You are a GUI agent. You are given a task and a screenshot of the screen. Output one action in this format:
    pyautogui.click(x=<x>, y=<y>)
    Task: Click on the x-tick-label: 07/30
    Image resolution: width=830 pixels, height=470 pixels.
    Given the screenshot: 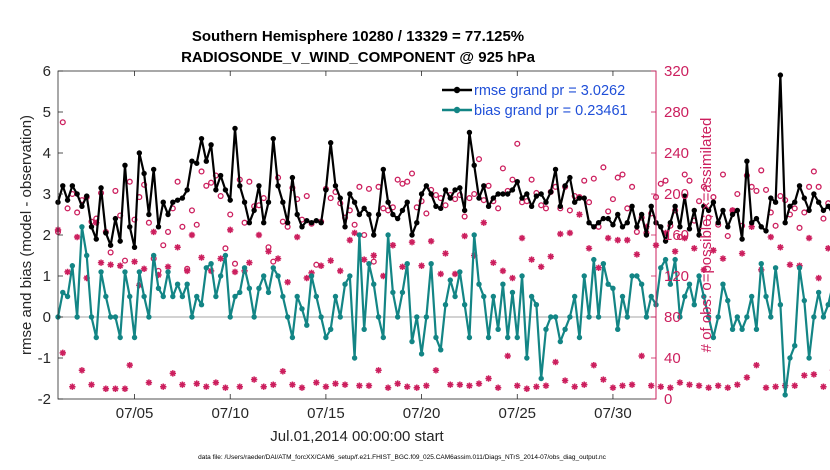 What is the action you would take?
    pyautogui.click(x=613, y=413)
    